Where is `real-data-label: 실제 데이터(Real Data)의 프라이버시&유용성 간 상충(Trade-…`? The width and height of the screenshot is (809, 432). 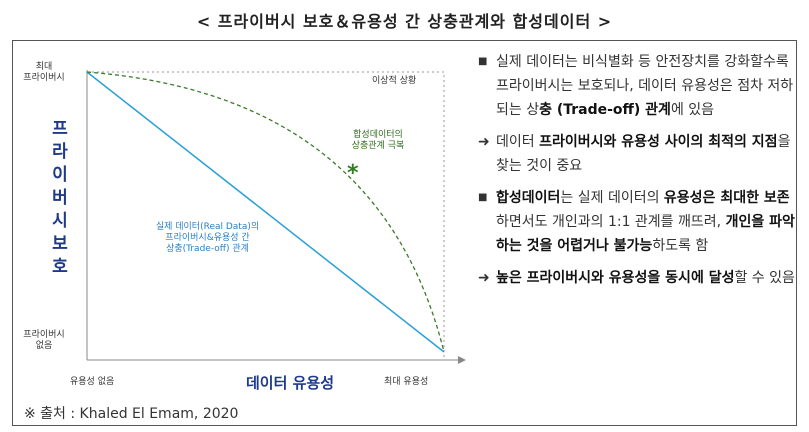 real-data-label: 실제 데이터(Real Data)의 프라이버시&유용성 간 상충(Trade-… is located at coordinates (207, 238).